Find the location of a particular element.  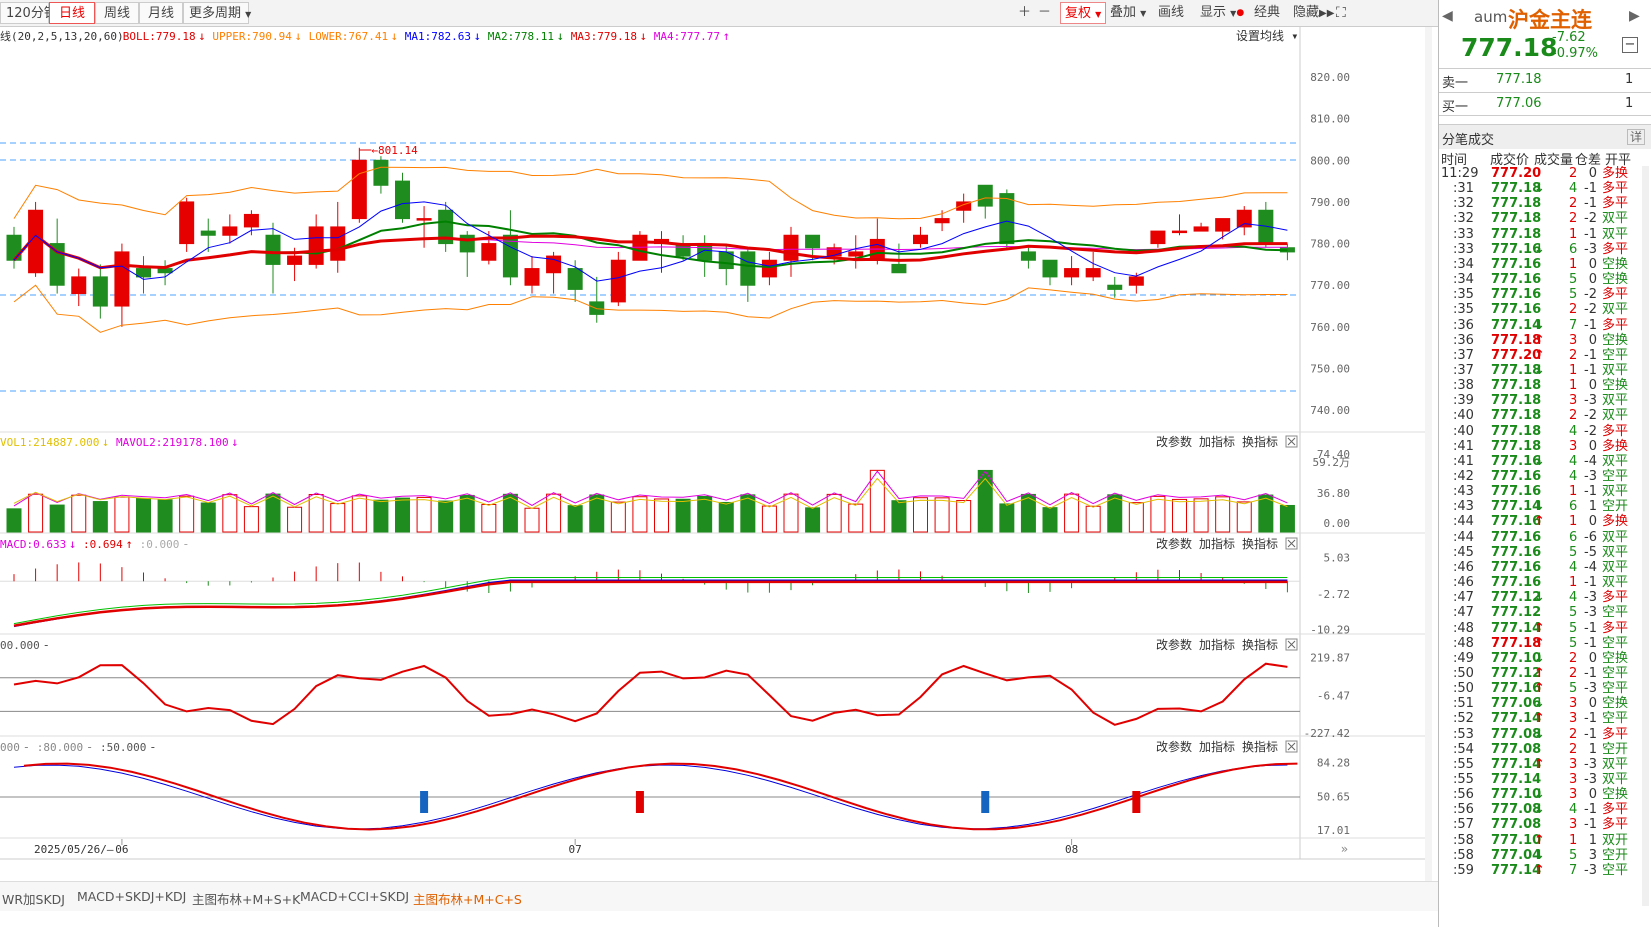

ma2-line is located at coordinates (650, 244).